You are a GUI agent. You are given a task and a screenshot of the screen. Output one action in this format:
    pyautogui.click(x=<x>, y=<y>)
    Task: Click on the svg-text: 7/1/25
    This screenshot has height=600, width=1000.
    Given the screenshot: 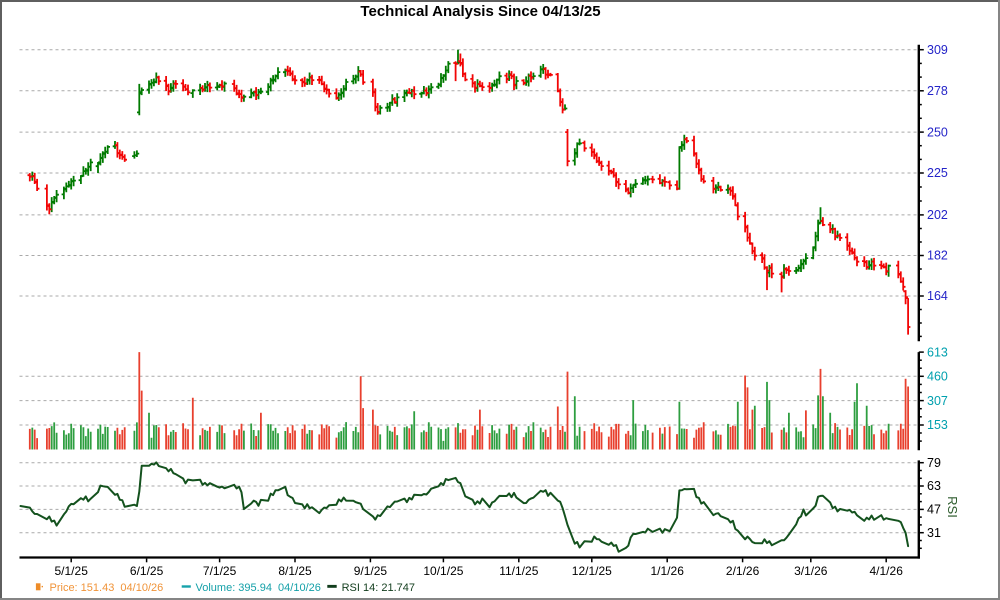 What is the action you would take?
    pyautogui.click(x=220, y=571)
    